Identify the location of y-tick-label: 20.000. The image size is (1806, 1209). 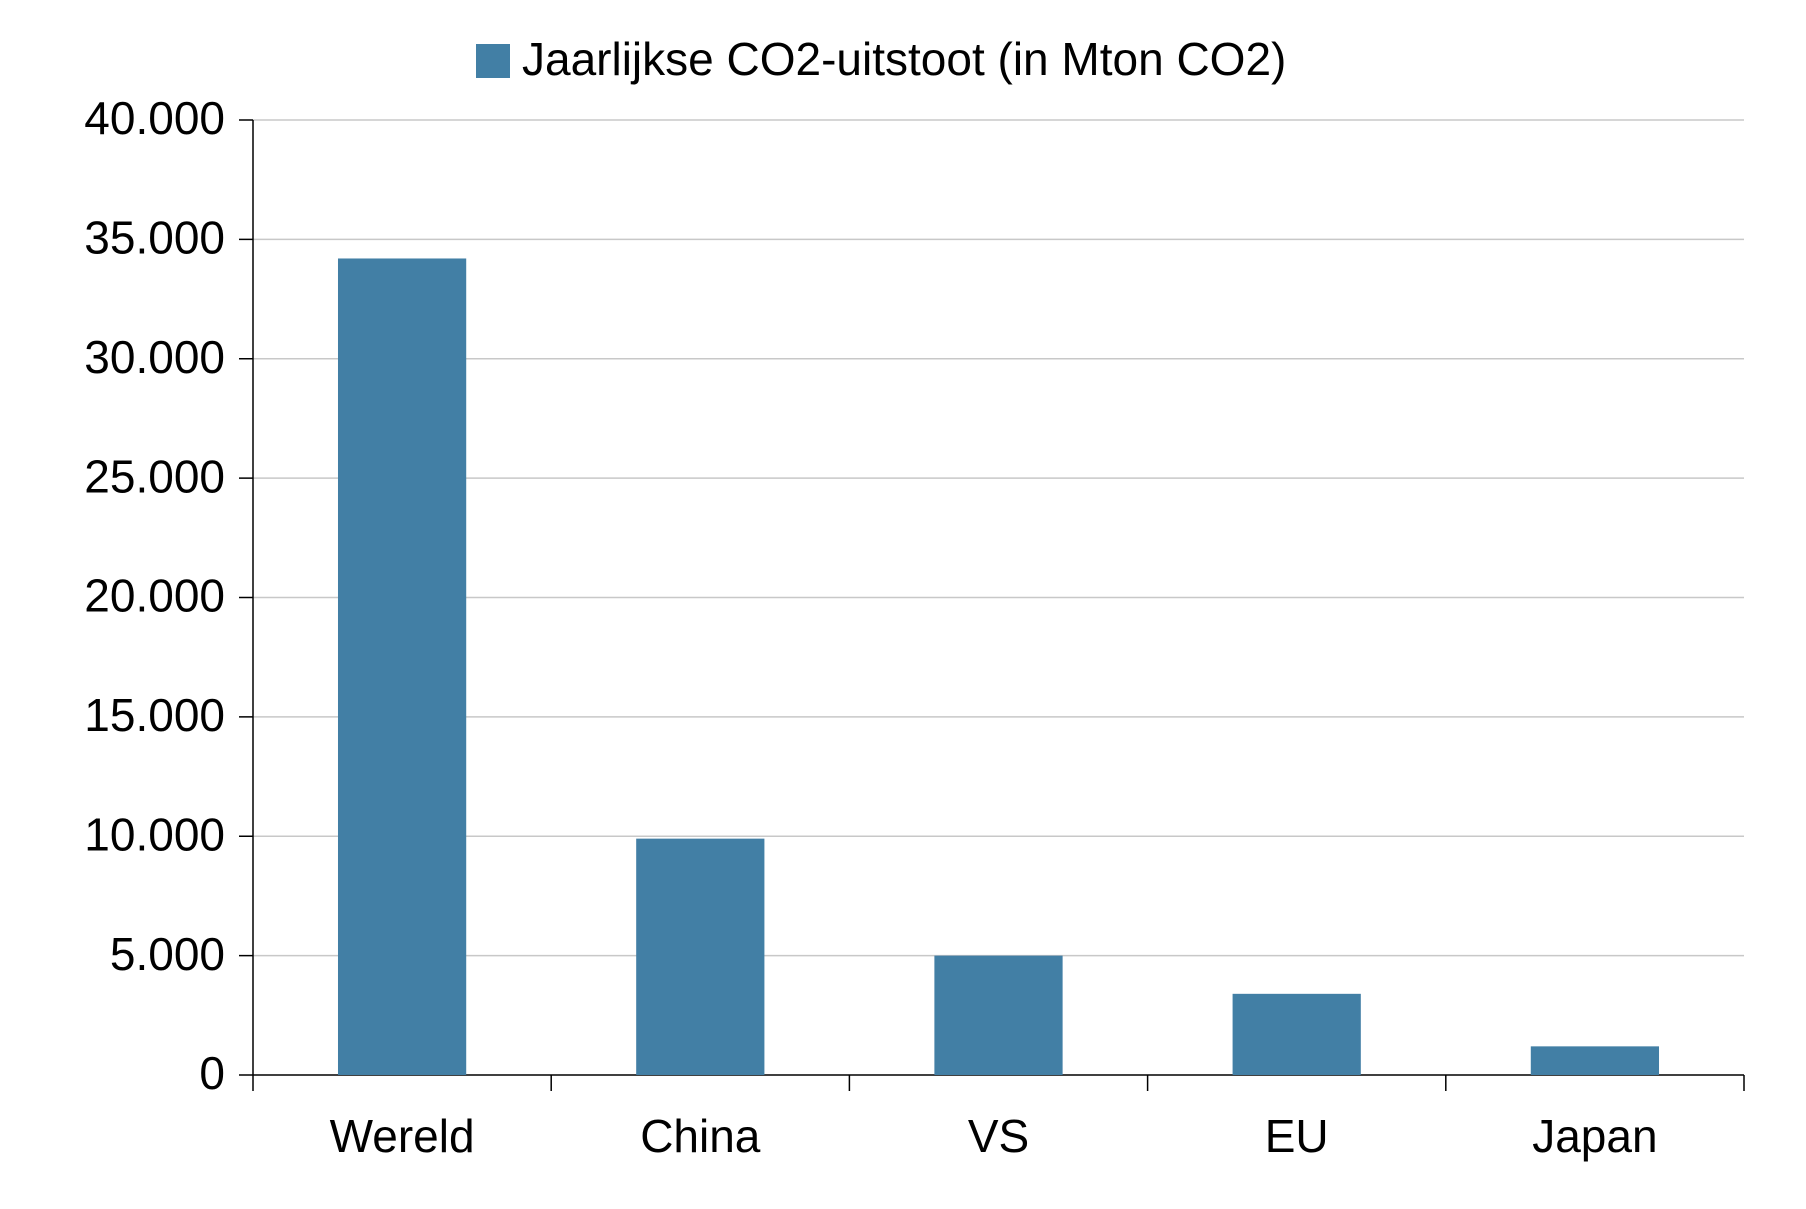
(154, 596).